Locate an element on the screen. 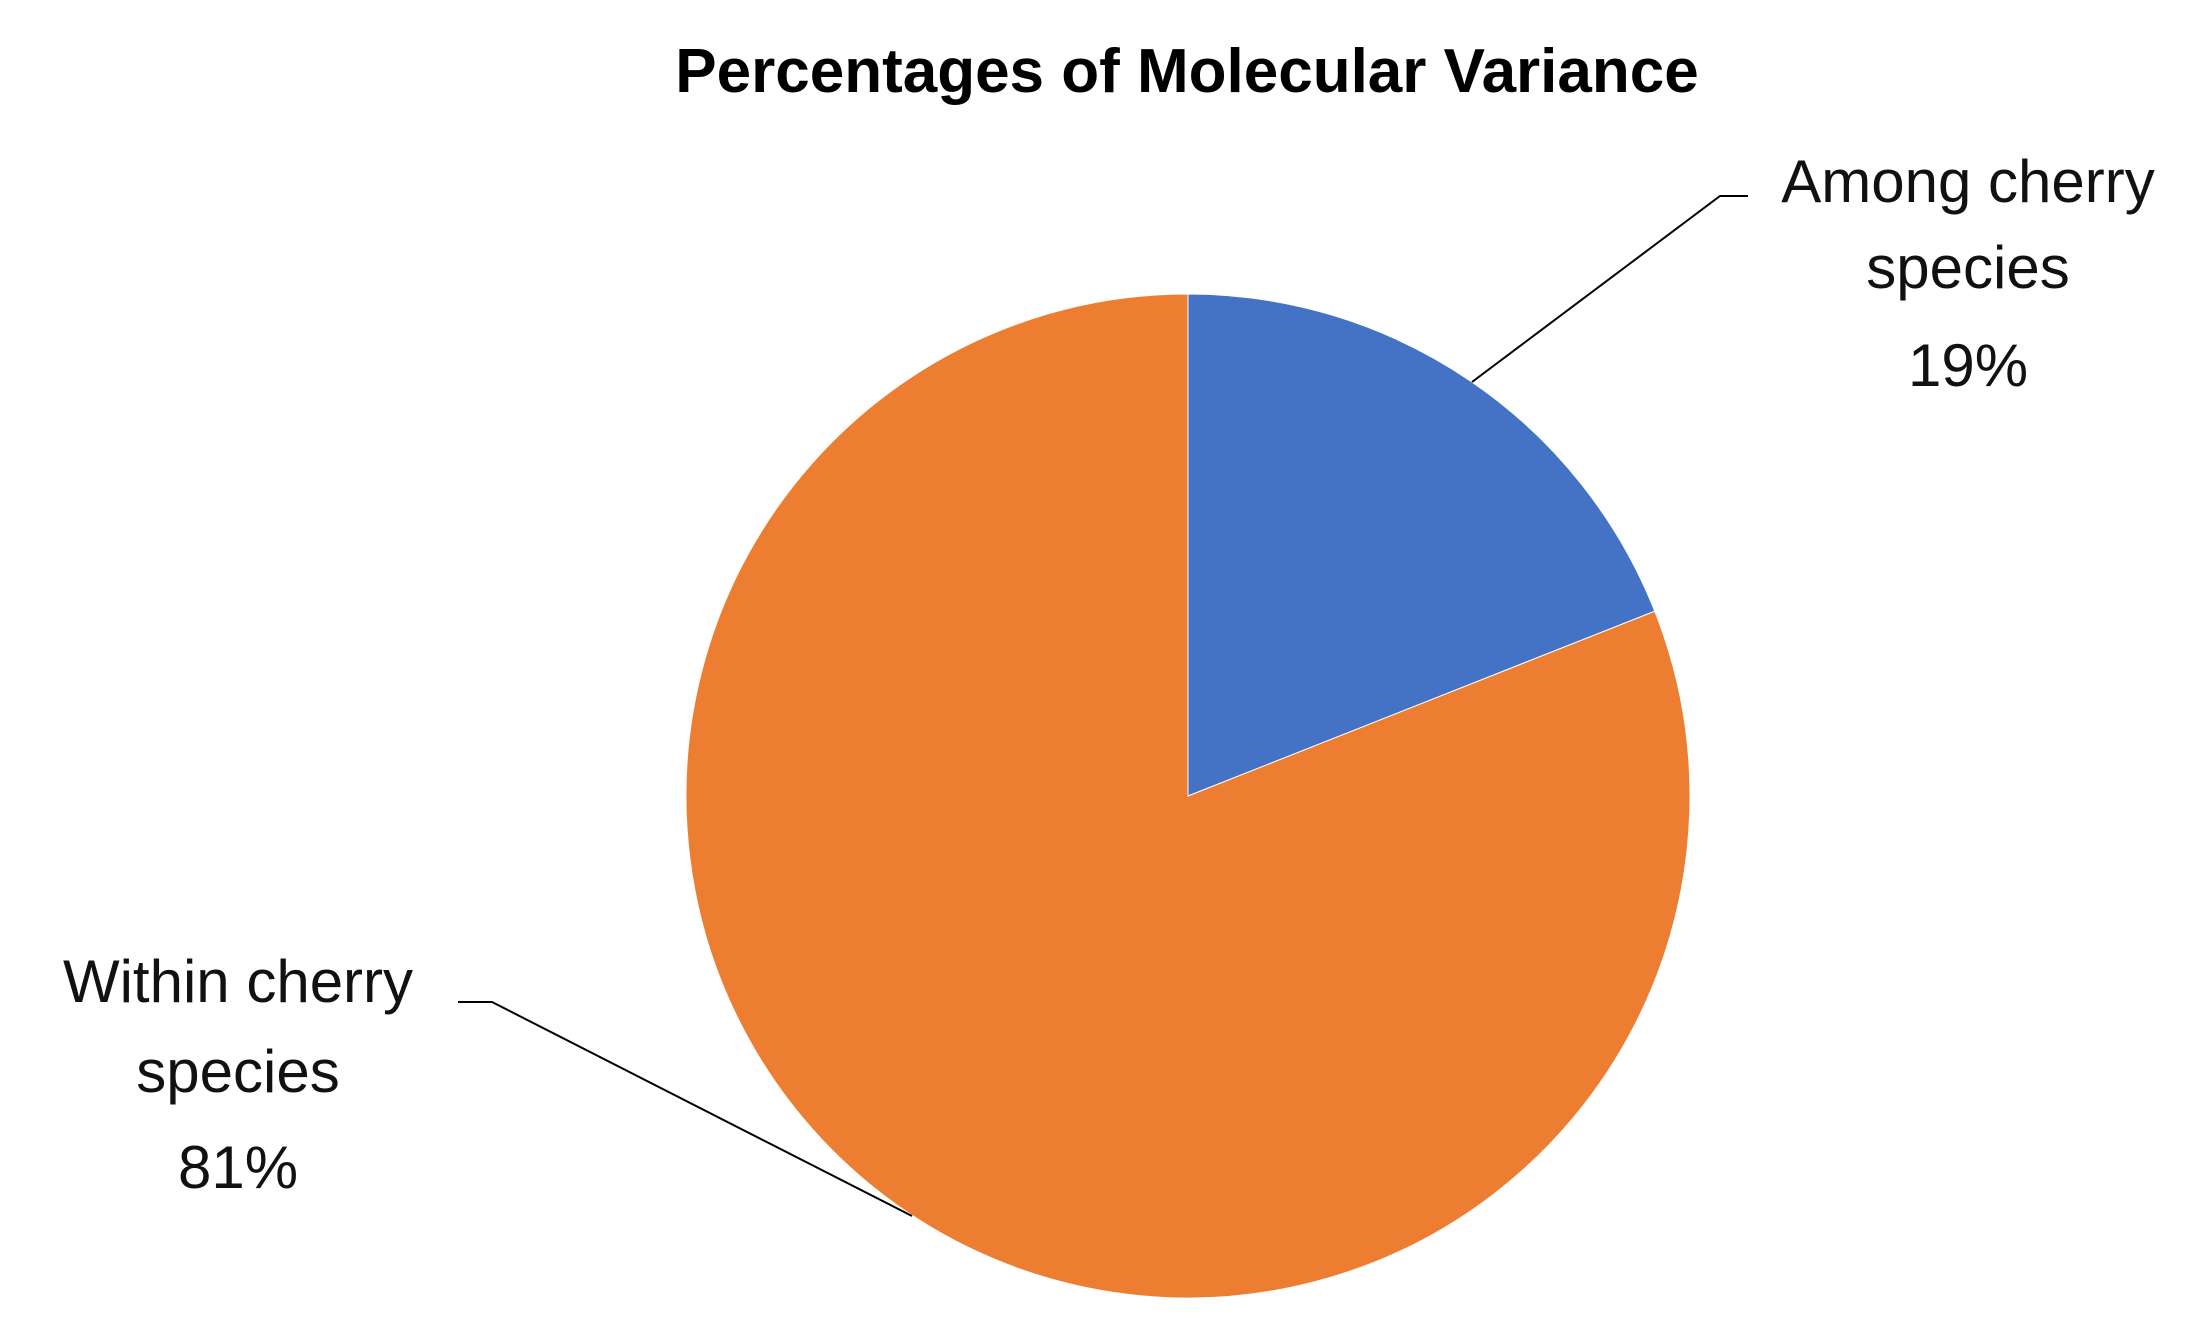 This screenshot has height=1341, width=2199. slice-label-within-line1: Within cherry is located at coordinates (238, 981).